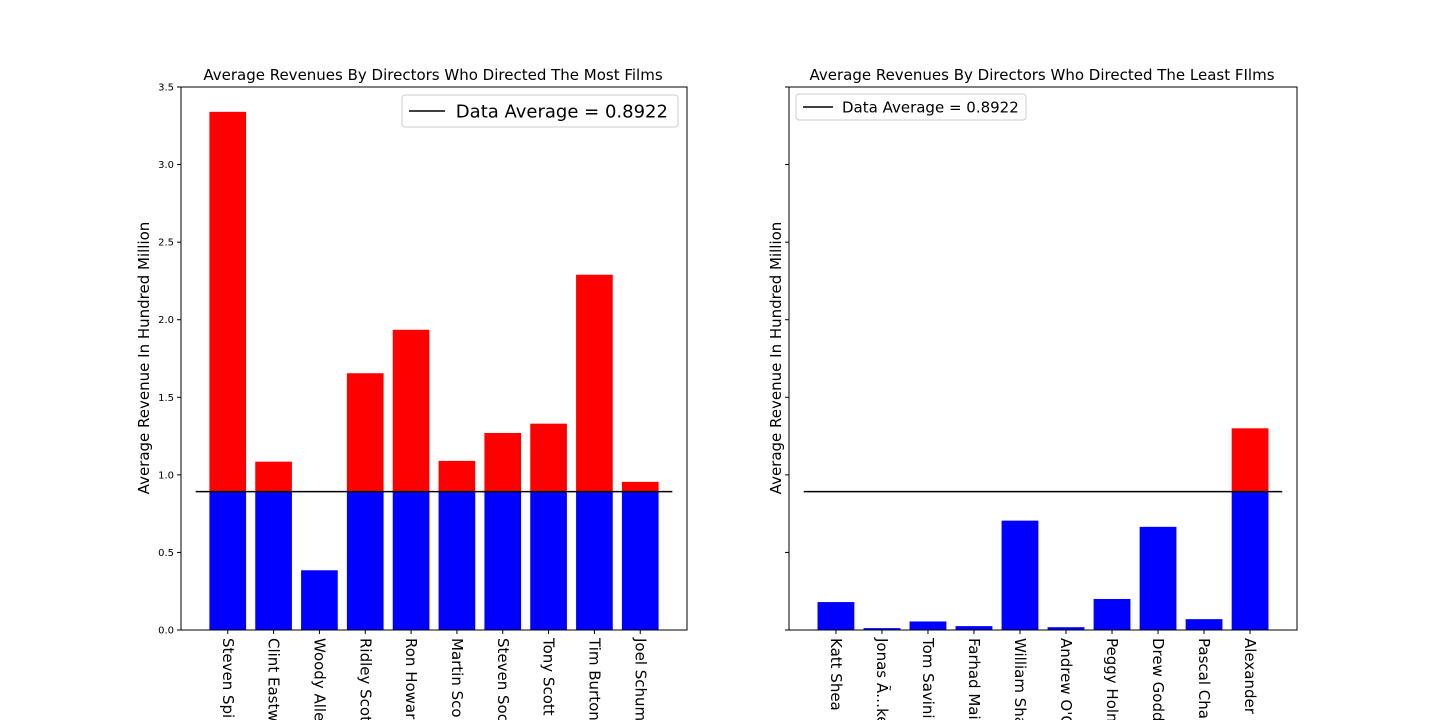 The height and width of the screenshot is (720, 1440). I want to click on x-tick-label: Martin Sco, so click(457, 678).